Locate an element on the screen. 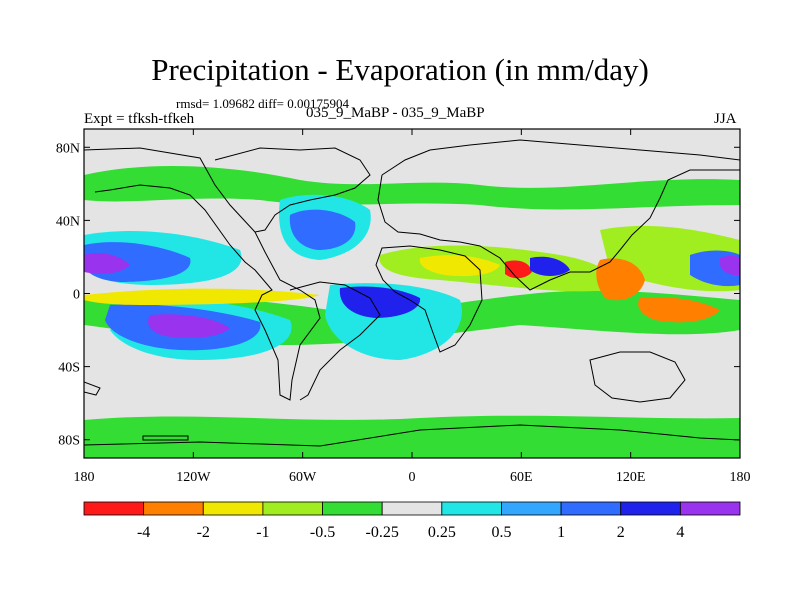  colorbar-label: -0.25 is located at coordinates (382, 532).